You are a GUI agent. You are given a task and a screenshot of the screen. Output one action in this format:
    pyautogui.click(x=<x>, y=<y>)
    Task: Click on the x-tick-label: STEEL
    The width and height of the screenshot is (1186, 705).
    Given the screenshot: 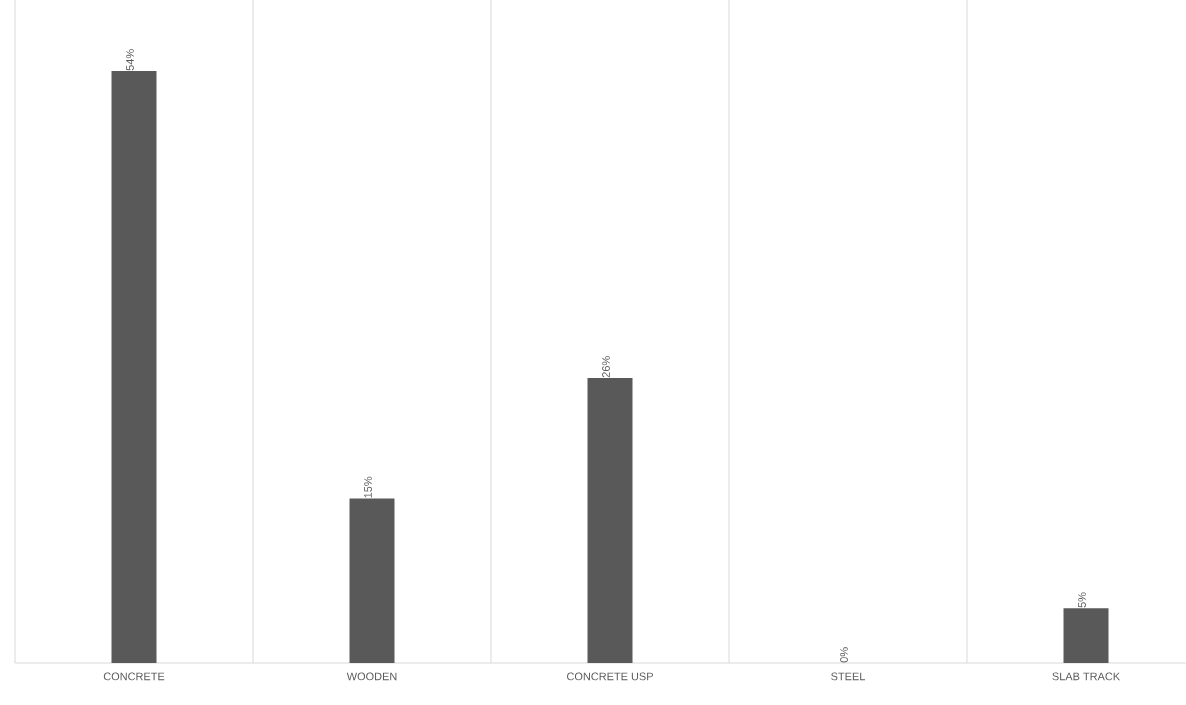 What is the action you would take?
    pyautogui.click(x=848, y=676)
    